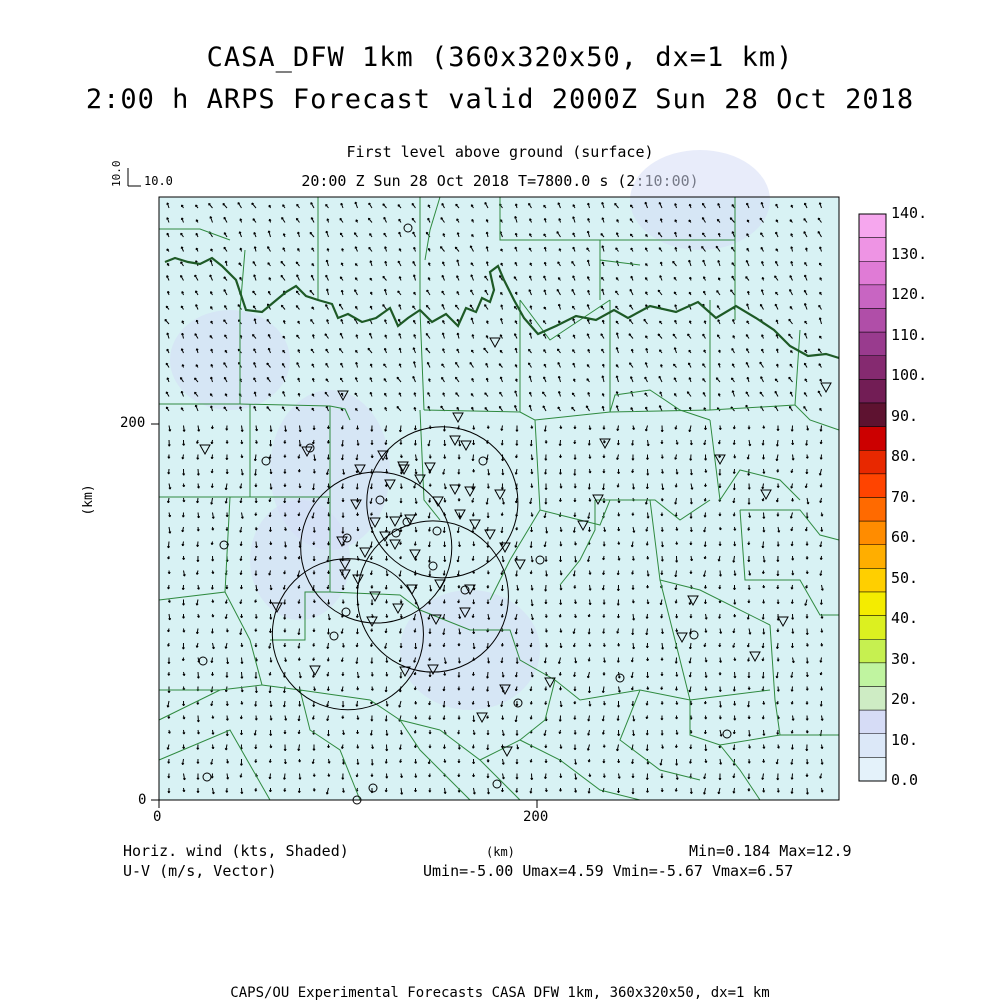 The height and width of the screenshot is (1001, 1000). Describe the element at coordinates (904, 497) in the screenshot. I see `colorbar-label: 70.` at that location.